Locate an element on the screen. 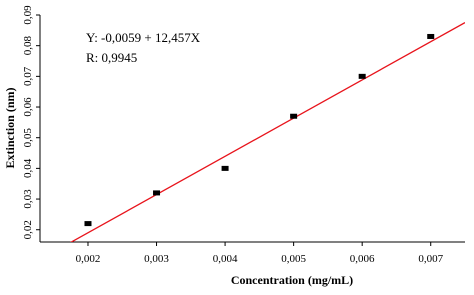 This screenshot has width=474, height=295. y-tick-label: 0,04 is located at coordinates (28, 168).